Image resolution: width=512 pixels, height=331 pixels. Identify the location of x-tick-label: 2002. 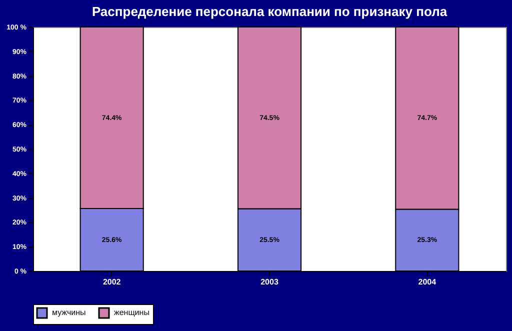
(112, 282).